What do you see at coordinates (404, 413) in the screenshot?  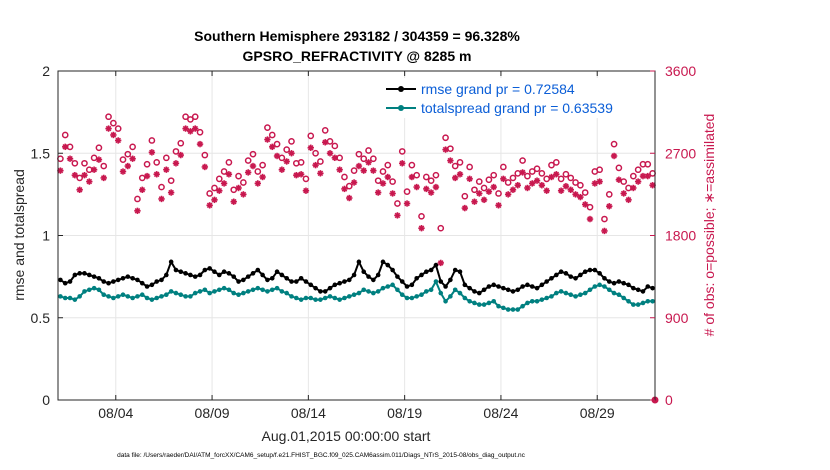 I see `x-tick-label: 08/19` at bounding box center [404, 413].